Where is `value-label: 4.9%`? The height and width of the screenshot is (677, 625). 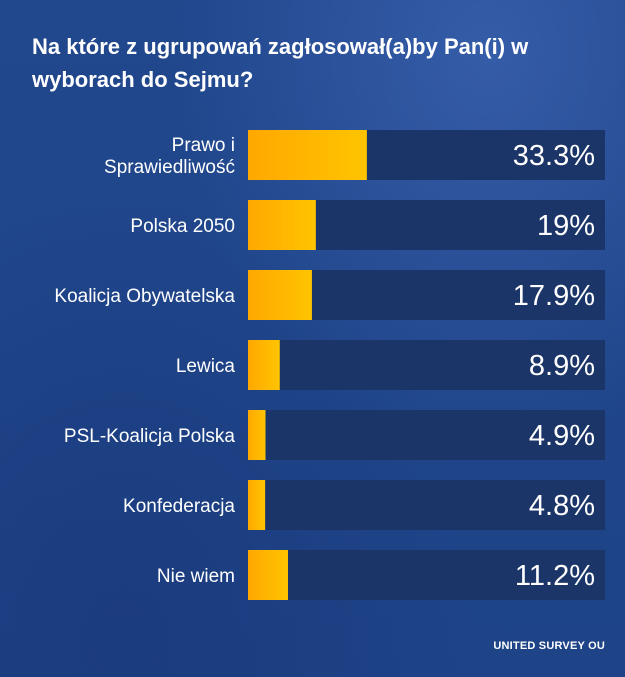 value-label: 4.9% is located at coordinates (562, 436).